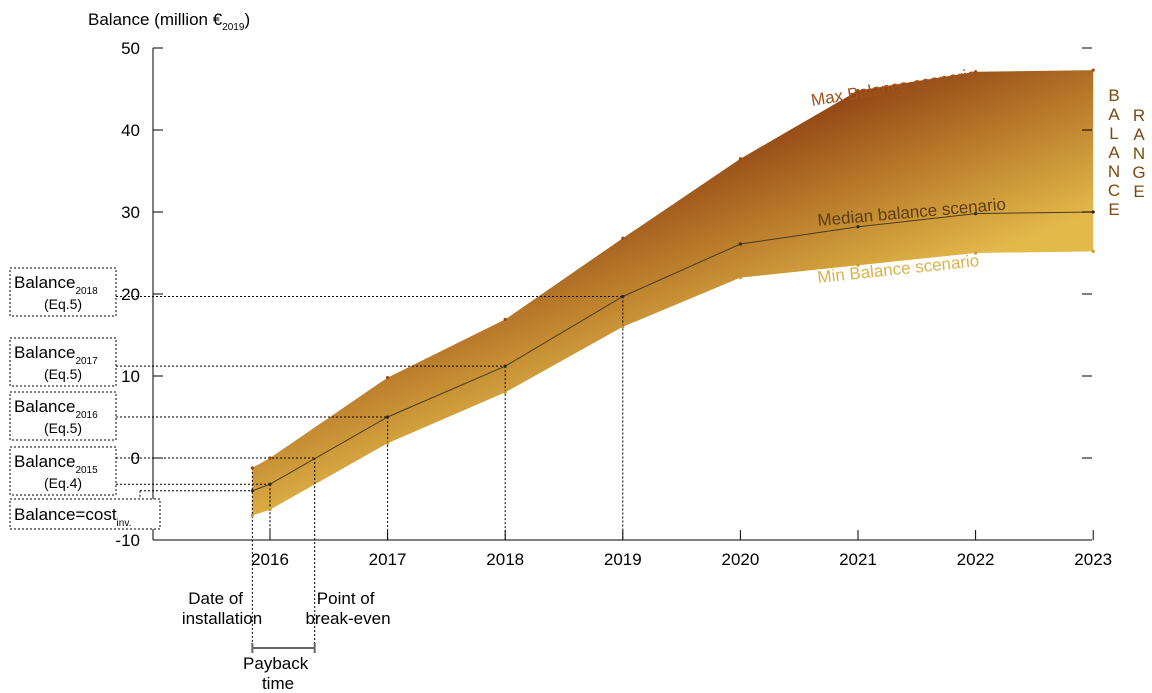 The height and width of the screenshot is (693, 1152). I want to click on cost-box: Balance=costinv., so click(85, 514).